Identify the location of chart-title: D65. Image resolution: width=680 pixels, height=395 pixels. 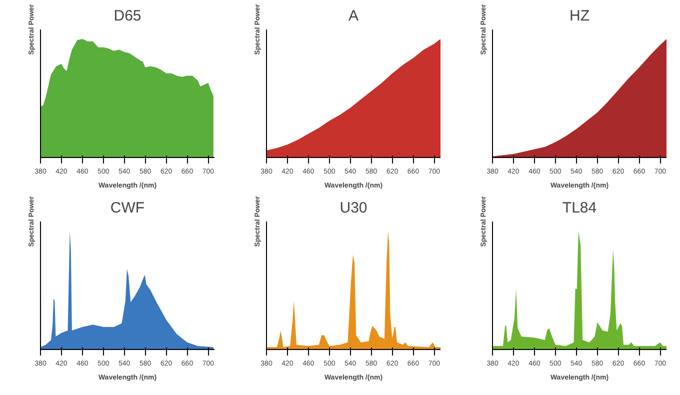
(128, 16).